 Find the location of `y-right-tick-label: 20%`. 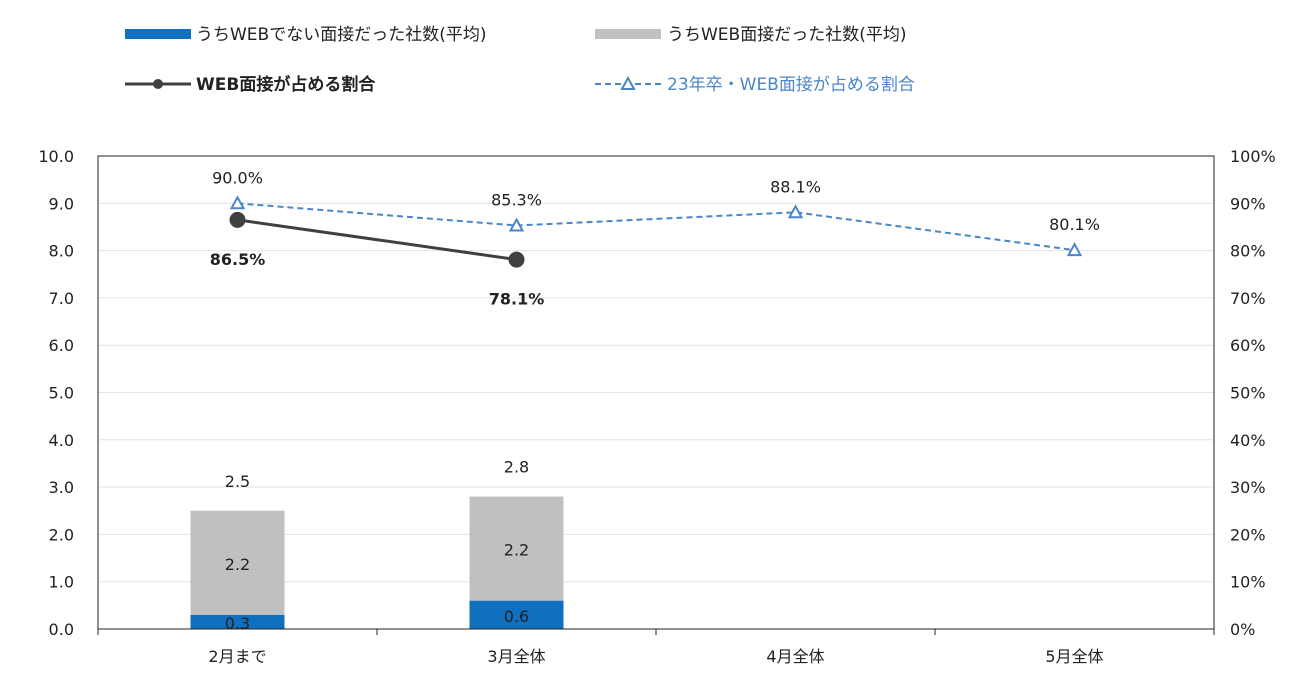

y-right-tick-label: 20% is located at coordinates (1248, 534).